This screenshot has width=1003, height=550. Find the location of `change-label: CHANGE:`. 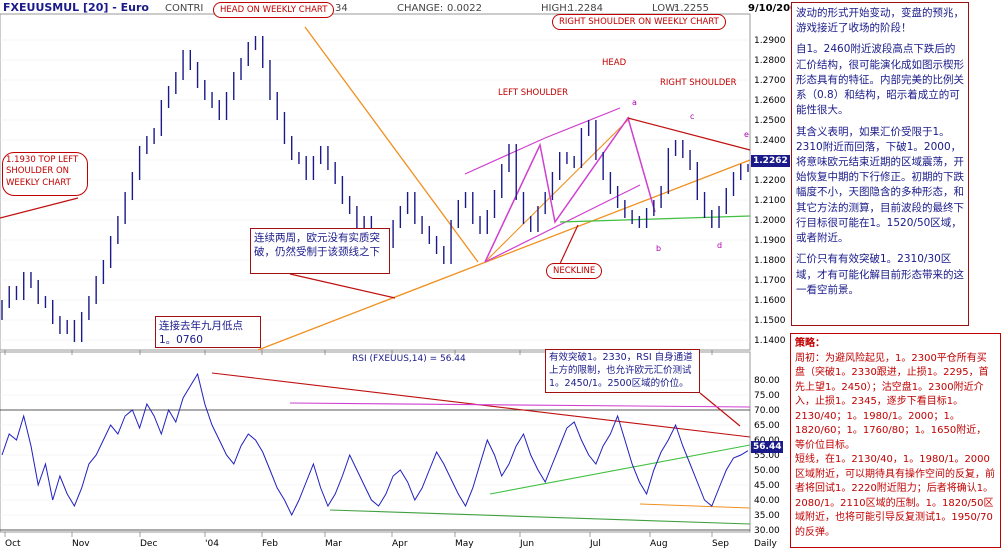

change-label: CHANGE: is located at coordinates (420, 8).